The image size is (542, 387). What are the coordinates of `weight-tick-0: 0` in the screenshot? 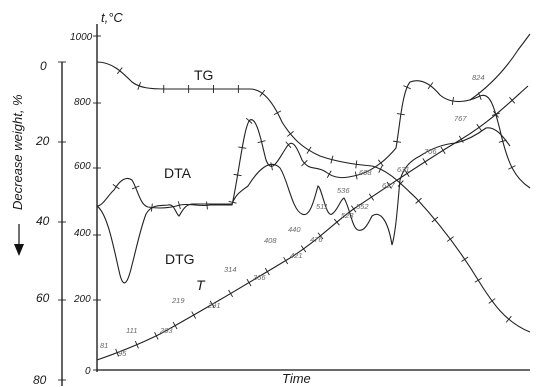 It's located at (43, 66).